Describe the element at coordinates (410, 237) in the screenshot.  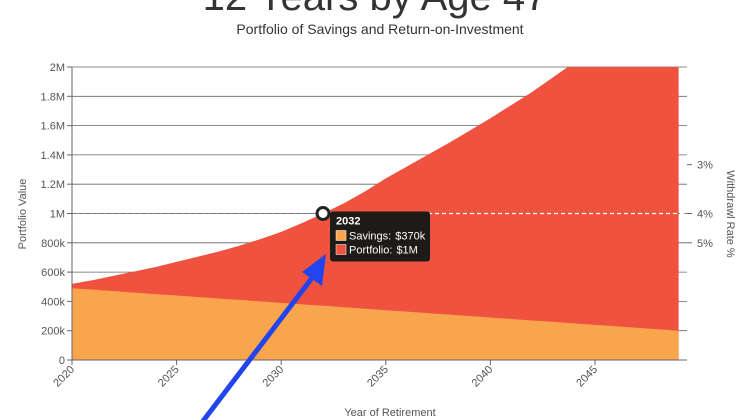
I see `tooltip-value: $370k` at that location.